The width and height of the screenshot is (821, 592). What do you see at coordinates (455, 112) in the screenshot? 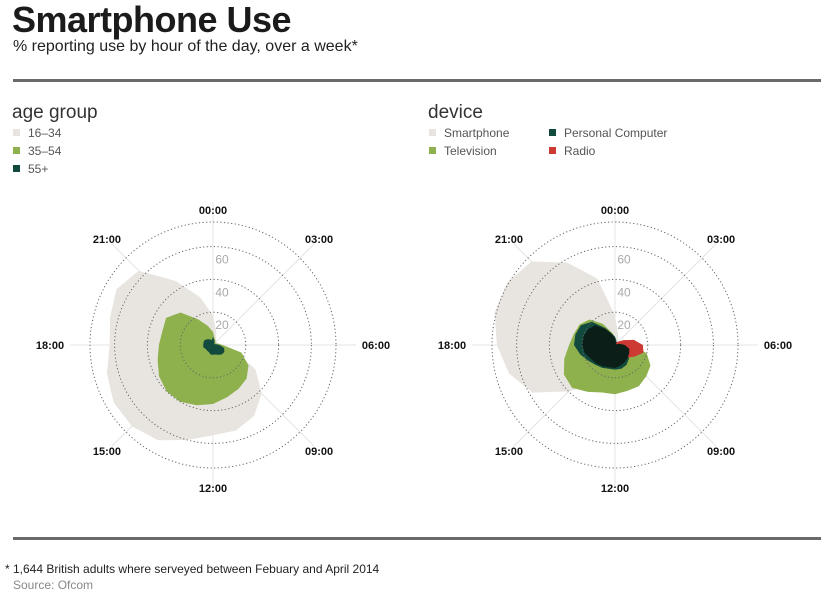
I see `panel-title-device: device` at bounding box center [455, 112].